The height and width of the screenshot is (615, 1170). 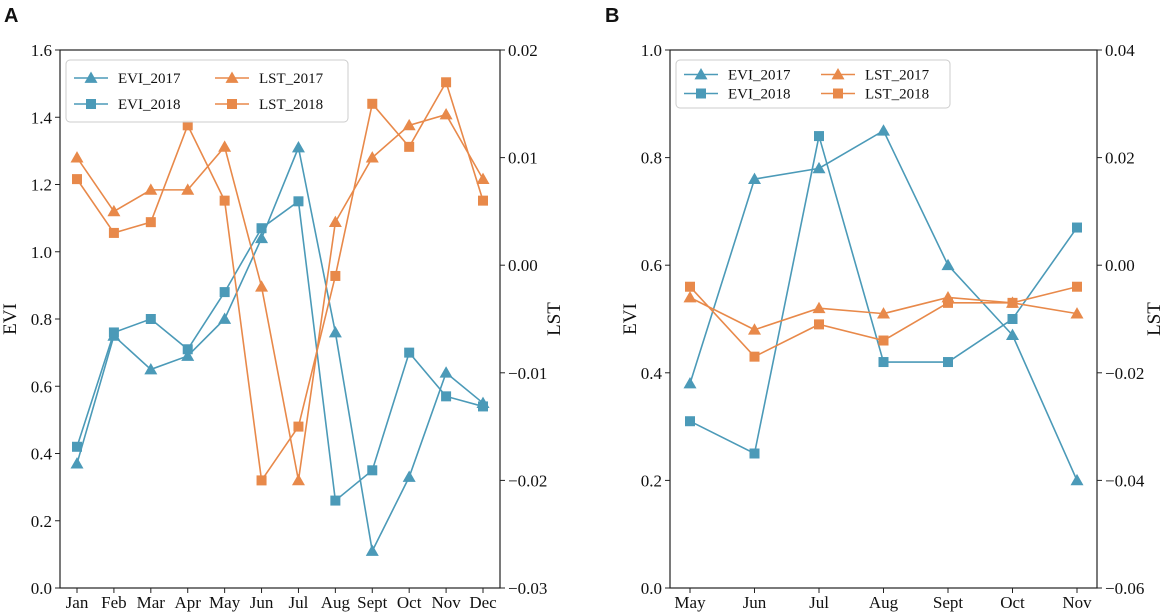 I want to click on y-tick-label: 1.0, so click(x=41, y=252).